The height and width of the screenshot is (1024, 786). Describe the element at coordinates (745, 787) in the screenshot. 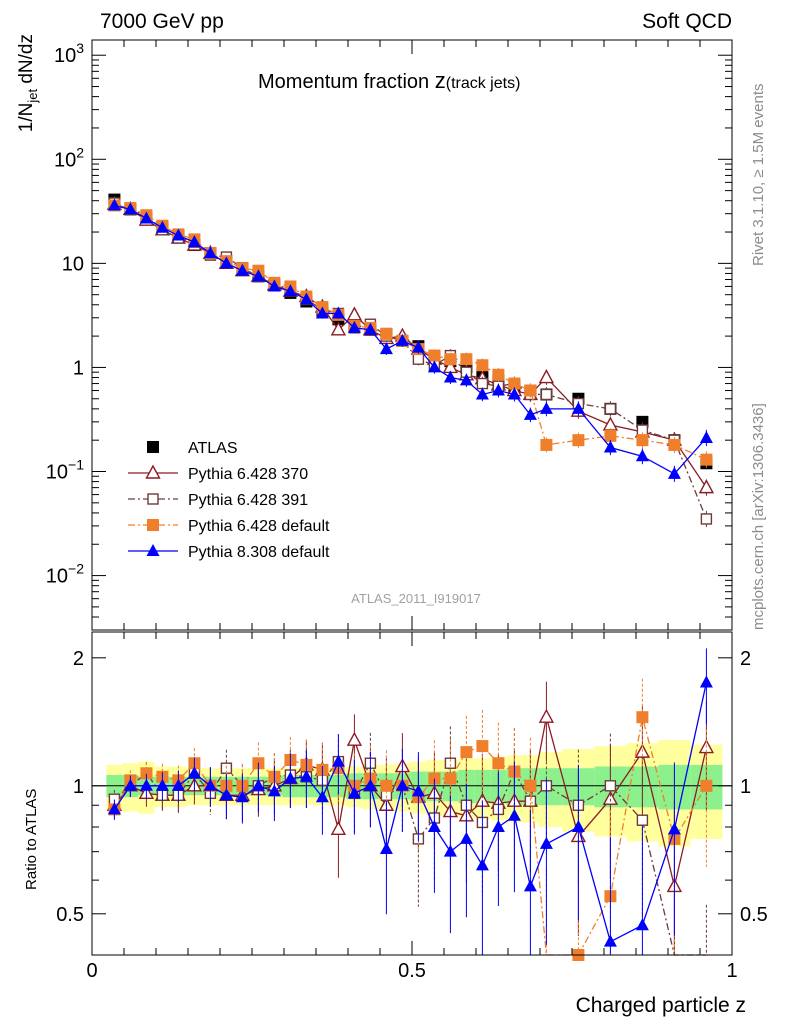

I see `ratio-tick-label-right: 1` at that location.